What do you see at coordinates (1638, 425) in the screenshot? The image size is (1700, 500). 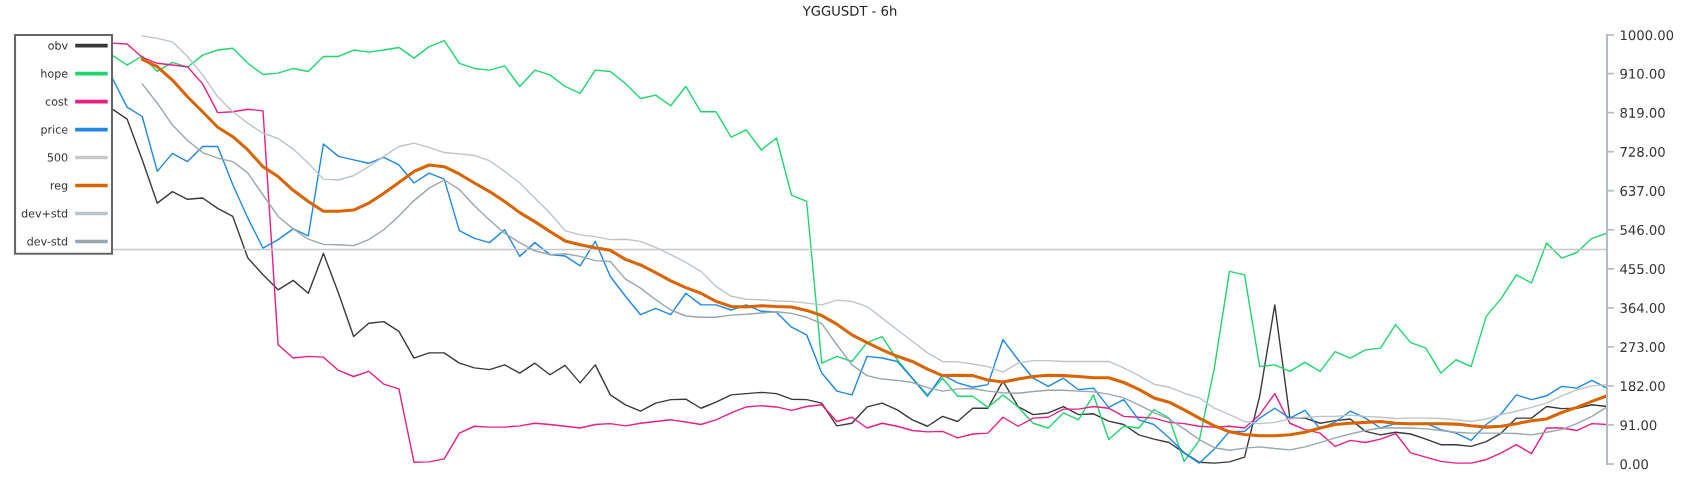 I see `y-tick-label: 91.00` at bounding box center [1638, 425].